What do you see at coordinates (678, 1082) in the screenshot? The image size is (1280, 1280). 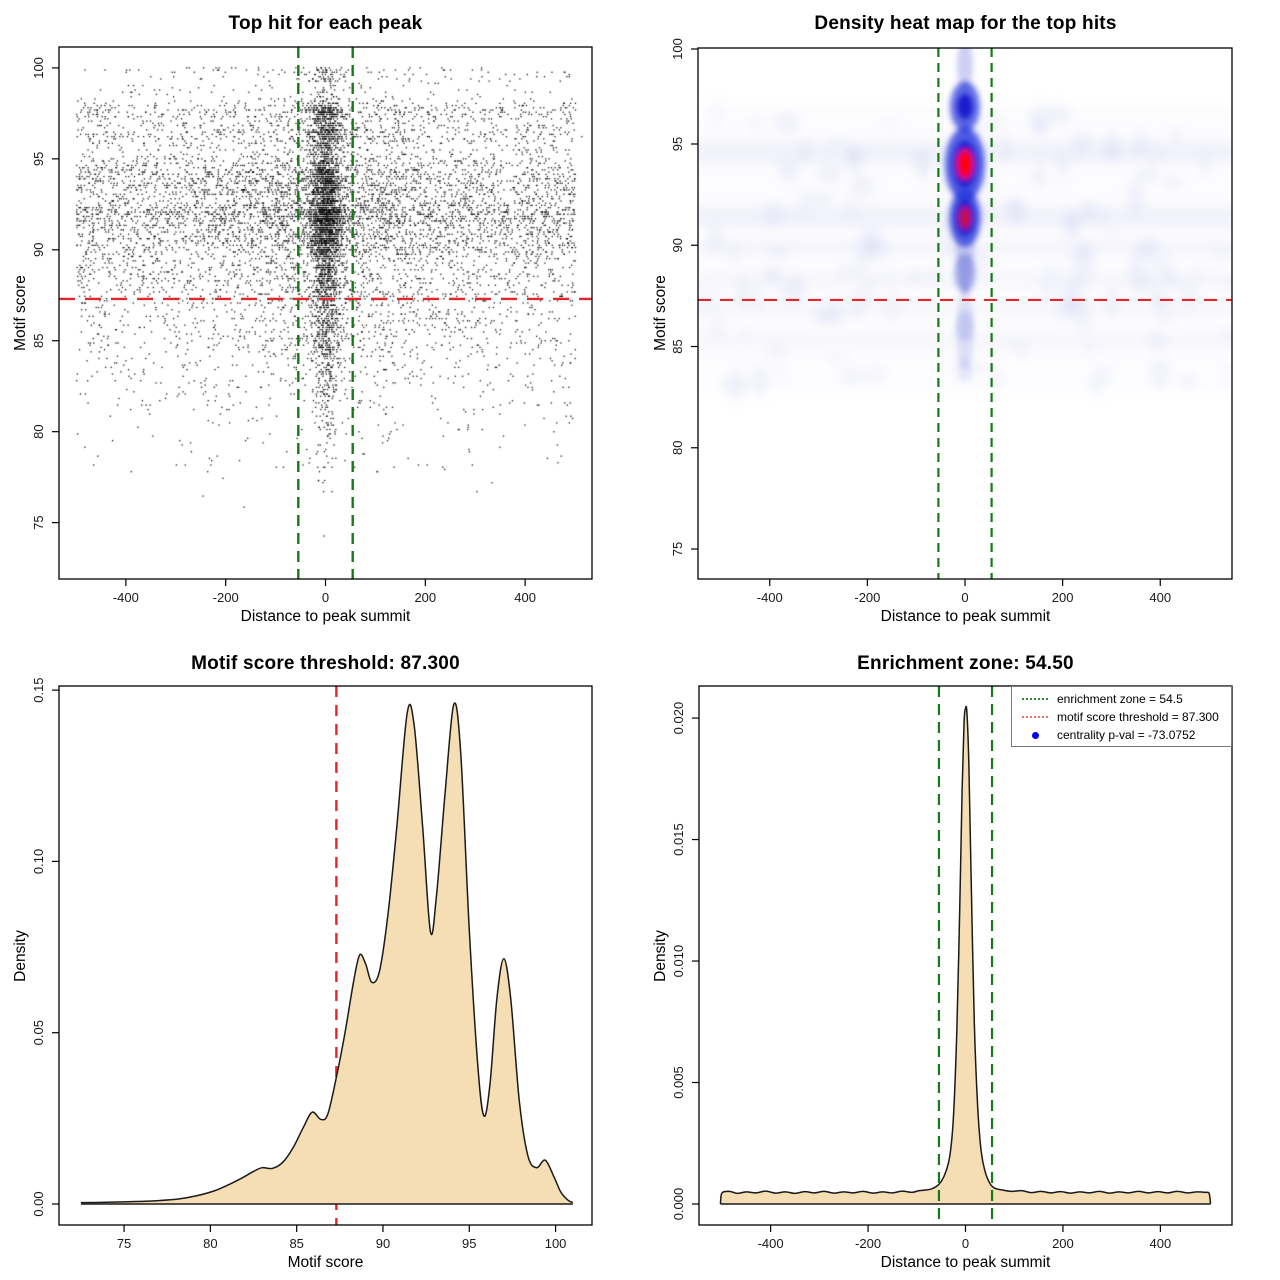 I see `svg-text: 0.005` at bounding box center [678, 1082].